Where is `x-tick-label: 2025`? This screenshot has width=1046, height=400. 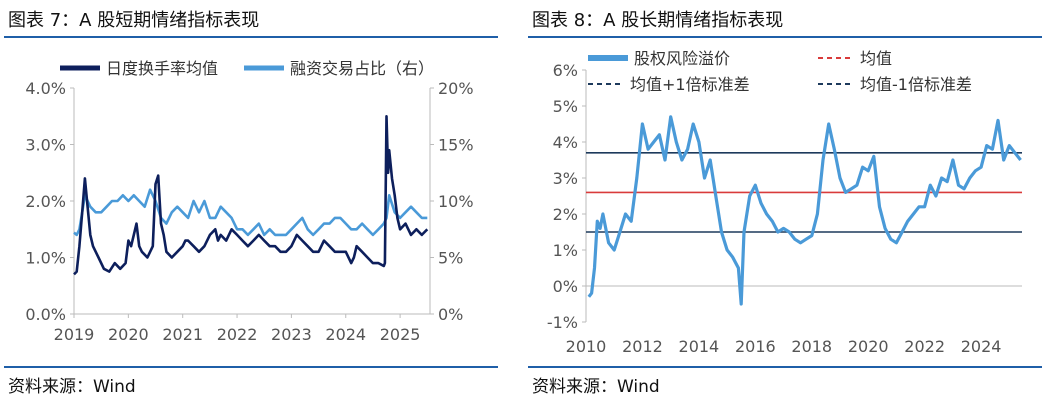 x-tick-label: 2025 is located at coordinates (400, 334).